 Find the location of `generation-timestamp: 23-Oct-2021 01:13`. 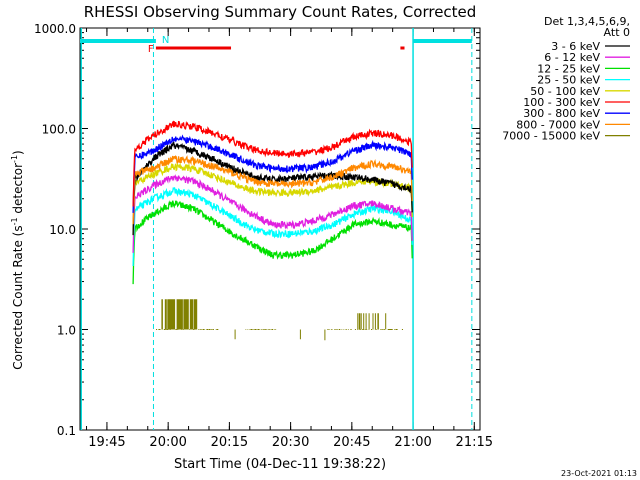

generation-timestamp: 23-Oct-2021 01:13 is located at coordinates (599, 473).